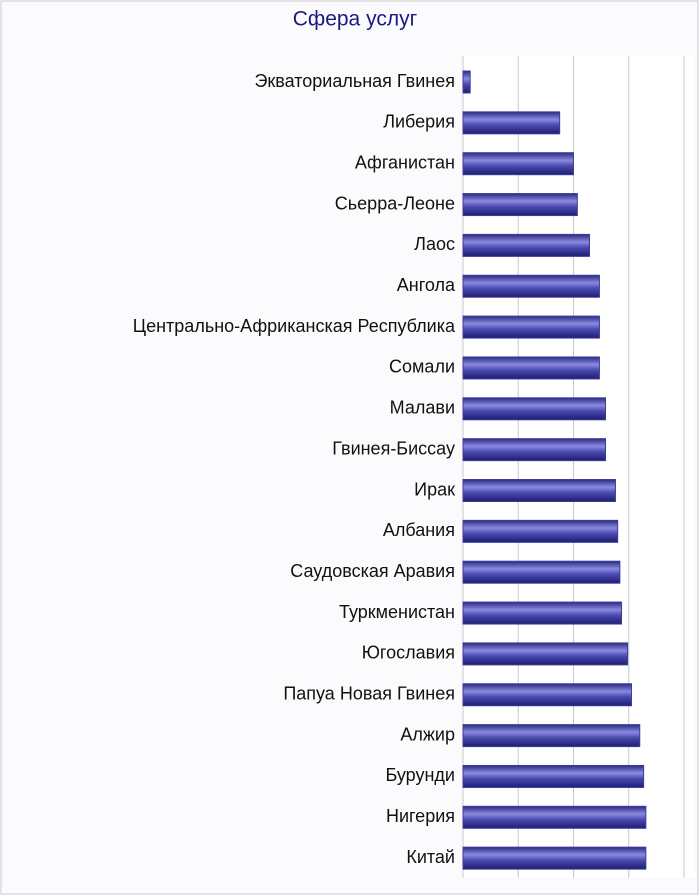  I want to click on y-tick-label: Албания, so click(419, 530).